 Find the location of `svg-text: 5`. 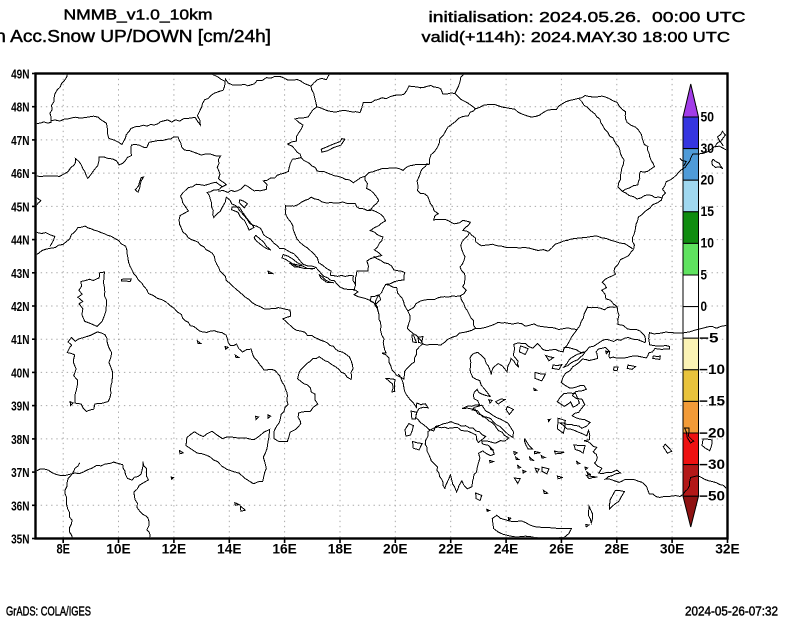

svg-text: 5 is located at coordinates (704, 274).